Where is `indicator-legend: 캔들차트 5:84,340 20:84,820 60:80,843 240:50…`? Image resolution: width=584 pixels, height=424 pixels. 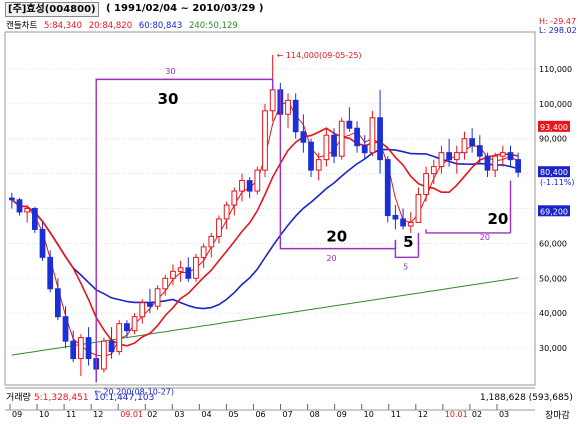
indicator-legend: 캔들차트 5:84,340 20:84,820 60:80,843 240:50… is located at coordinates (124, 25).